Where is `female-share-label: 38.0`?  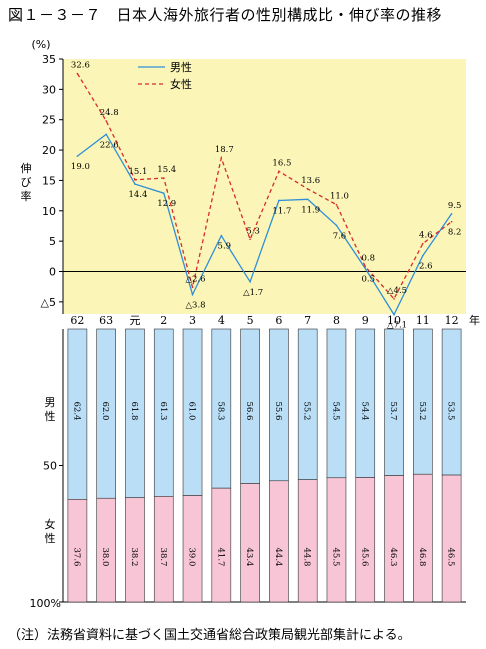
female-share-label: 38.0 is located at coordinates (105, 557).